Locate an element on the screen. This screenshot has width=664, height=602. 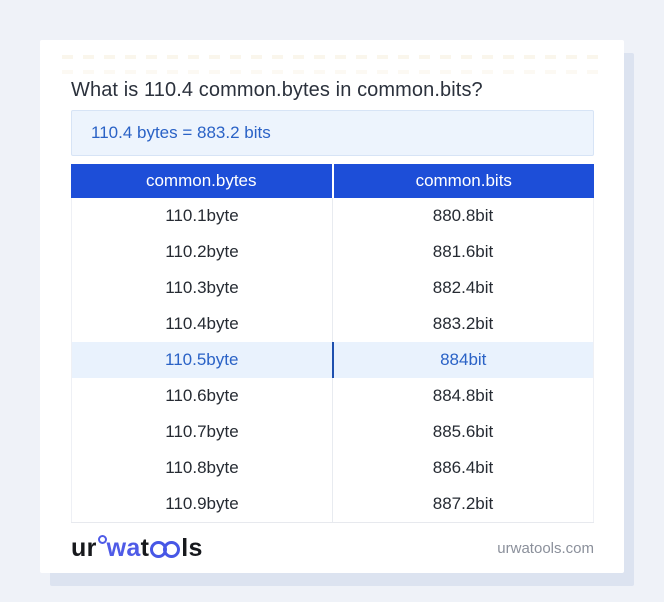
table-header: common.bytes common.bits is located at coordinates (332, 181).